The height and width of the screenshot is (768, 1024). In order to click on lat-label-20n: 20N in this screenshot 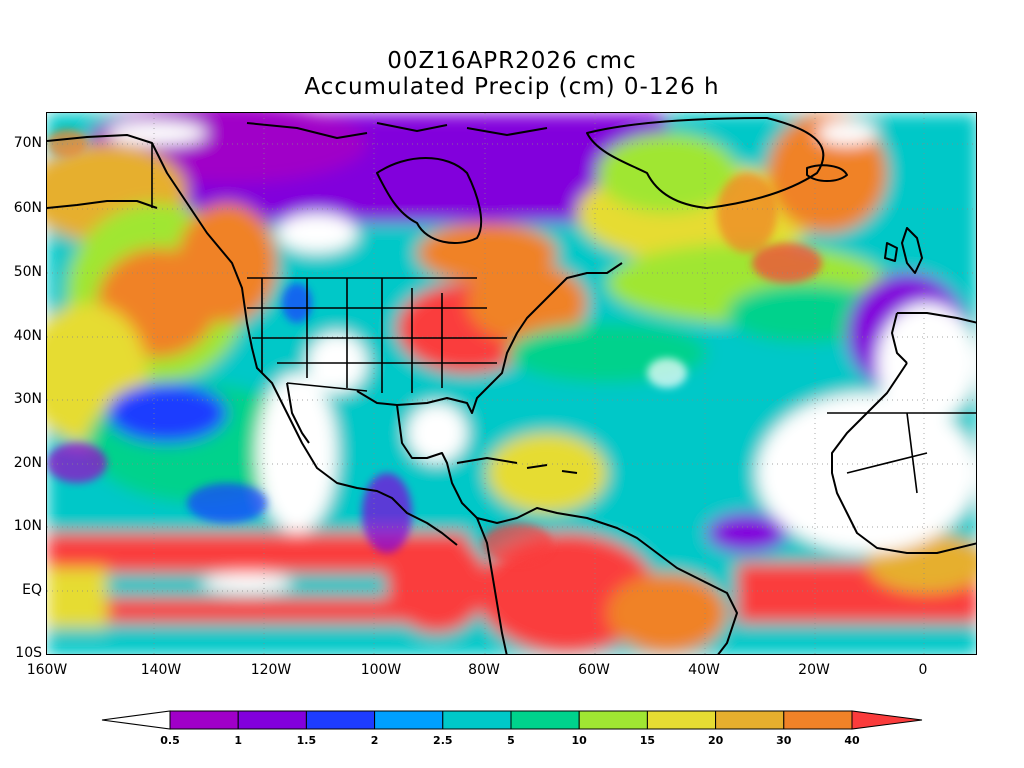, I will do `click(27, 463)`.